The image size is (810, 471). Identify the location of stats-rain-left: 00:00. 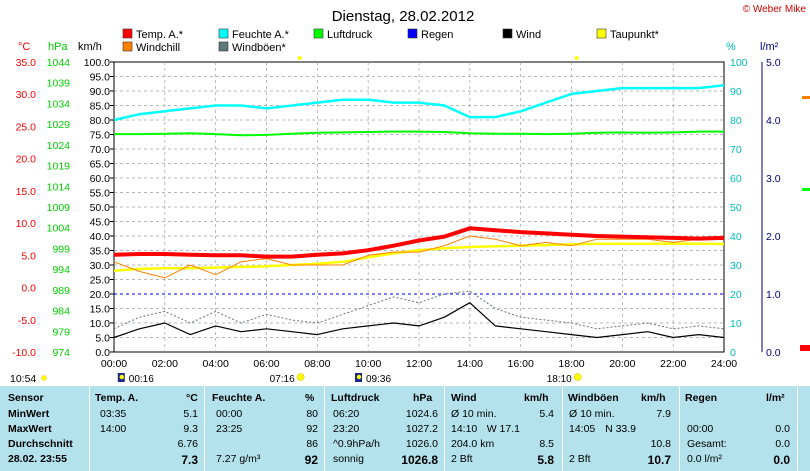
(700, 429).